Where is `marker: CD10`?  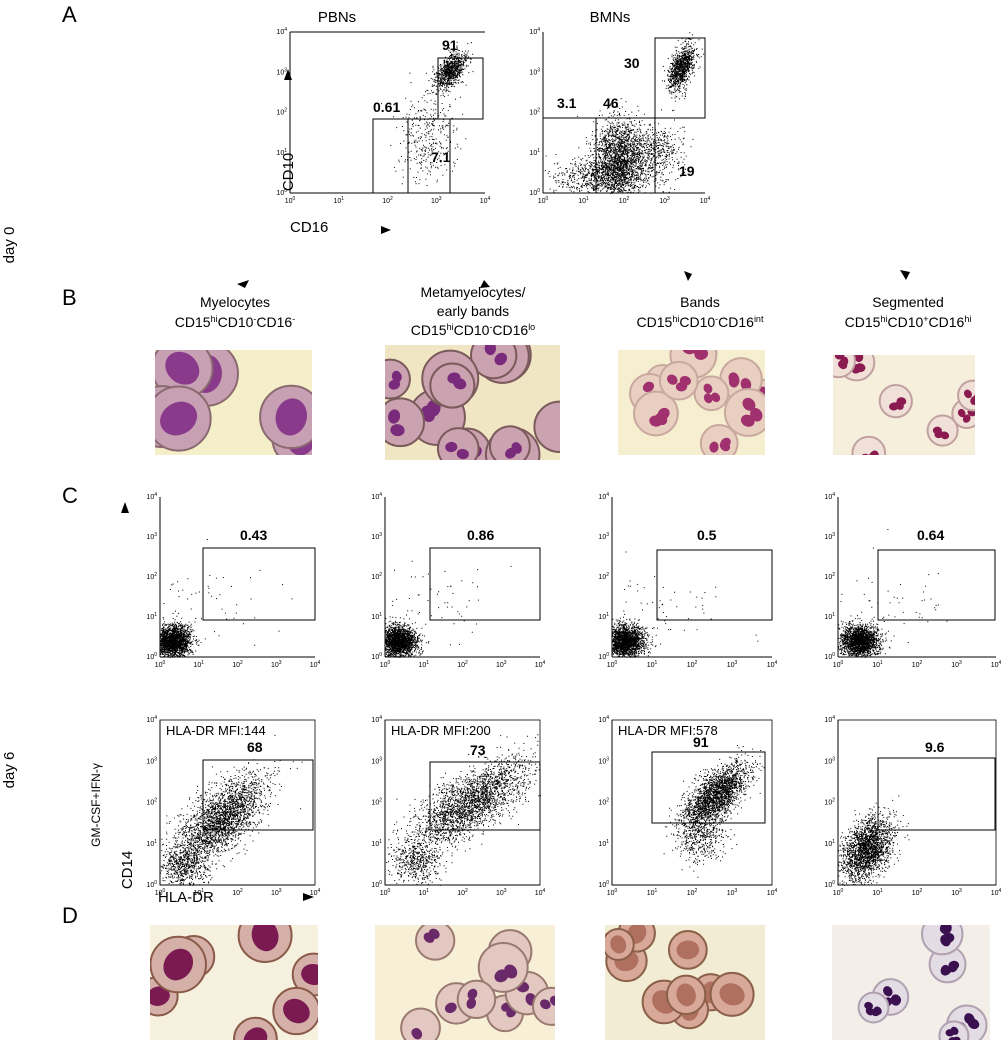
marker: CD10 is located at coordinates (236, 322).